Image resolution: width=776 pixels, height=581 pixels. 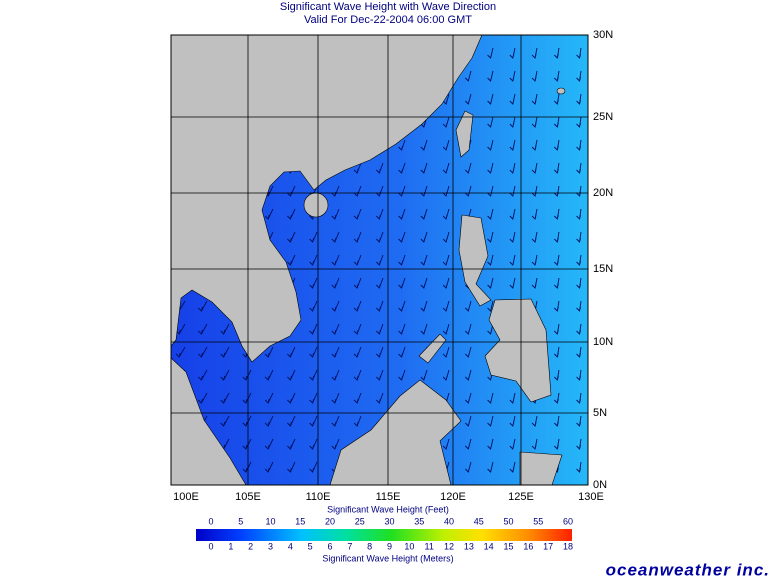 What do you see at coordinates (508, 521) in the screenshot?
I see `feet-tick: 50` at bounding box center [508, 521].